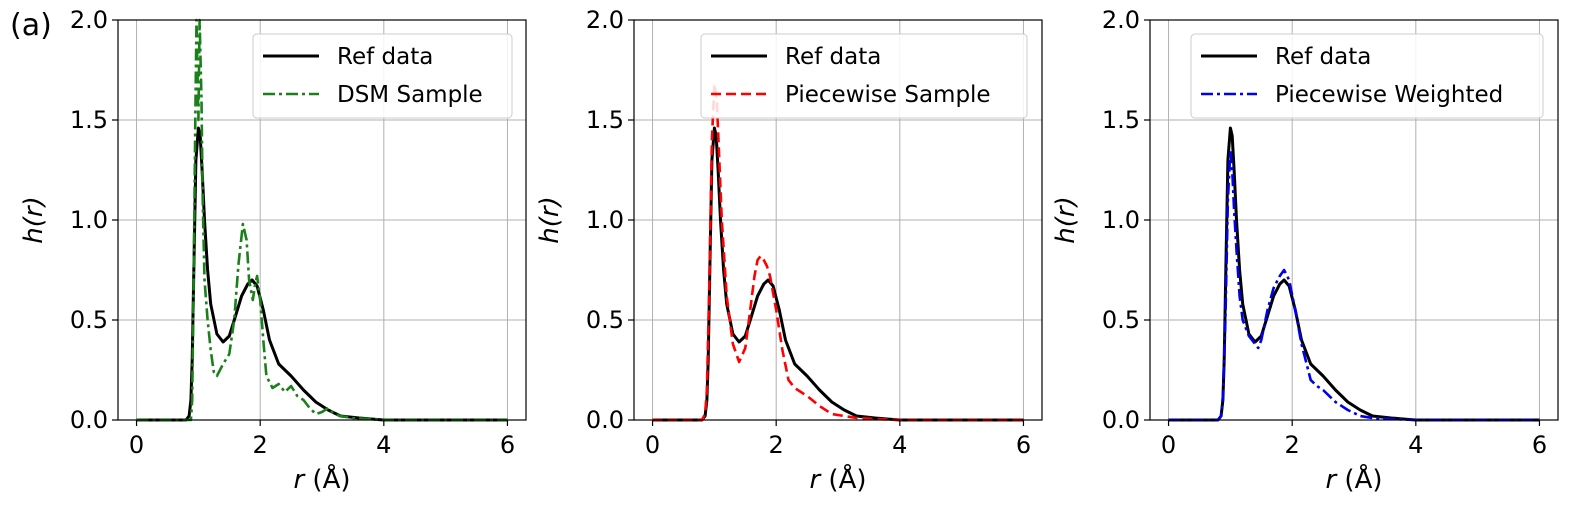  Describe the element at coordinates (1389, 95) in the screenshot. I see `legend-label: Piecewise Weighted` at that location.